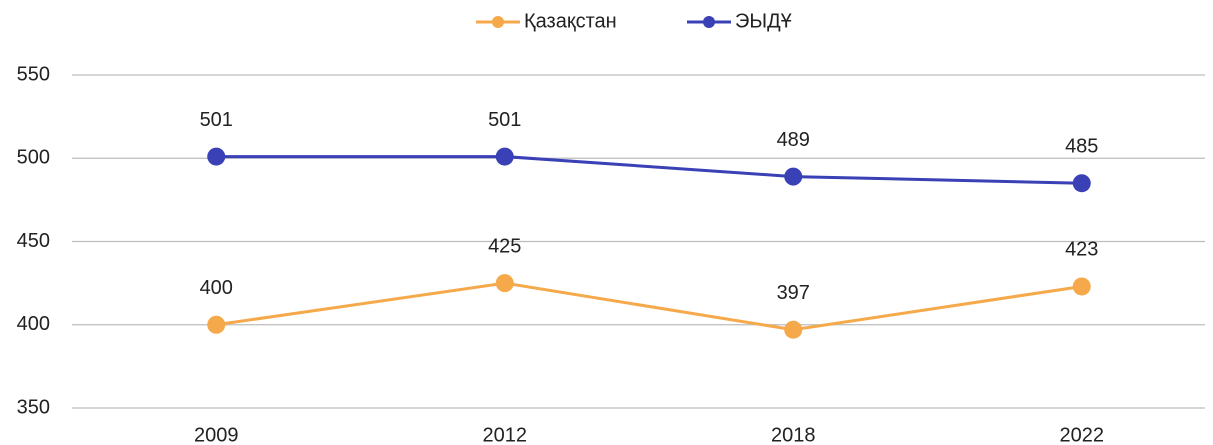 The image size is (1213, 445). I want to click on y-tick-label: 450, so click(33, 241).